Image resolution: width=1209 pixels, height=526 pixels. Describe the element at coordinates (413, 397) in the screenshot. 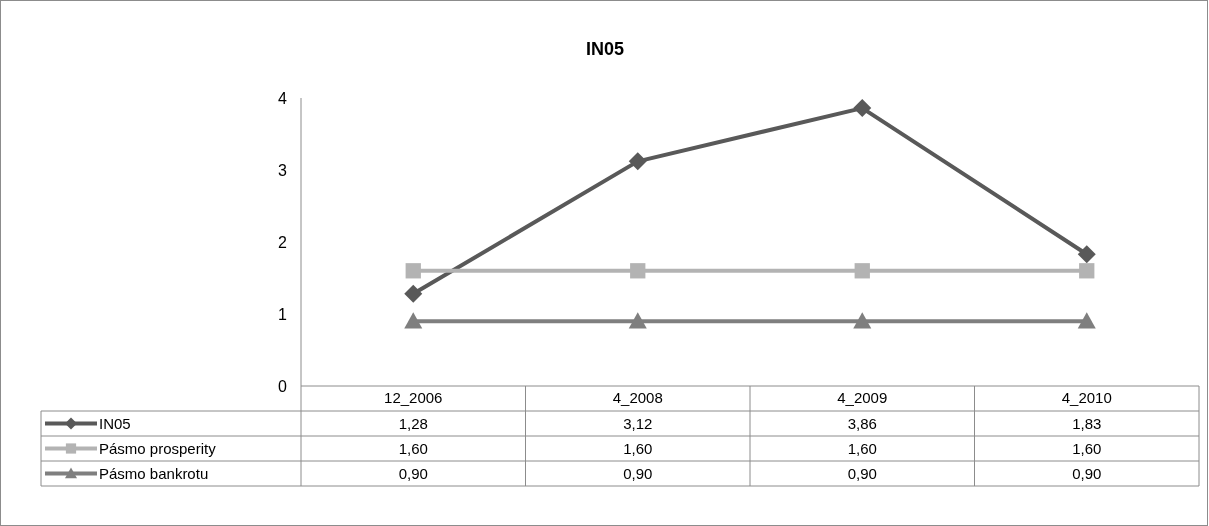

I see `x-tick-label: 12_2006` at that location.